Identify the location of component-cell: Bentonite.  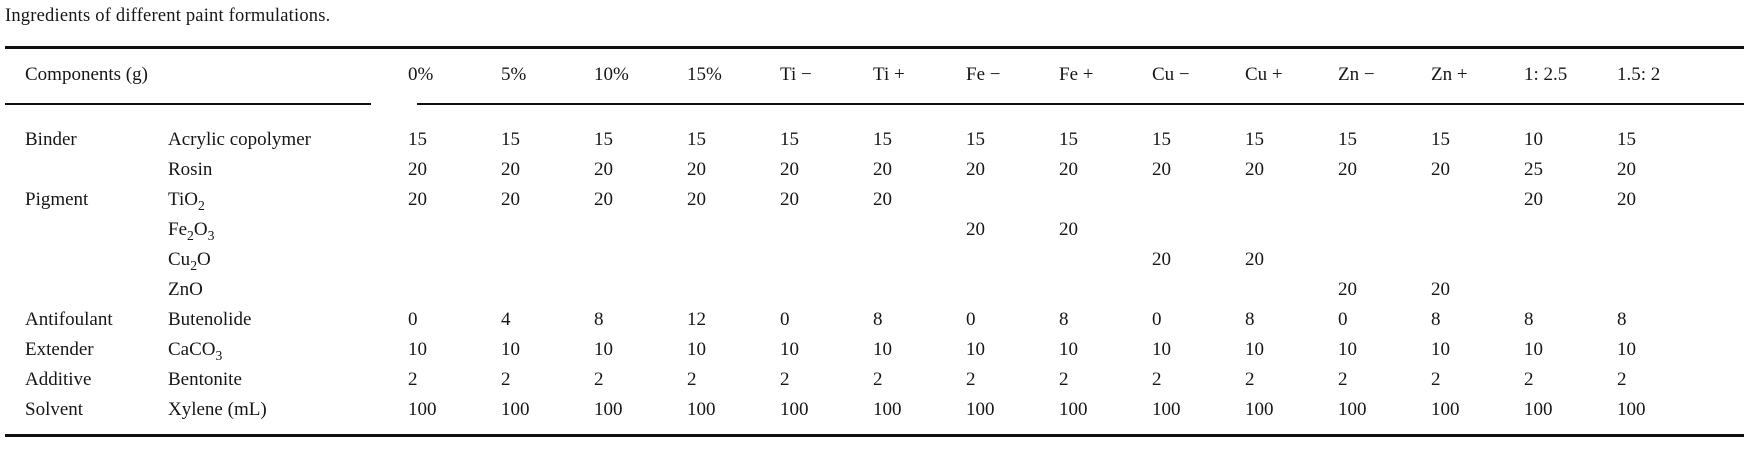
(205, 379).